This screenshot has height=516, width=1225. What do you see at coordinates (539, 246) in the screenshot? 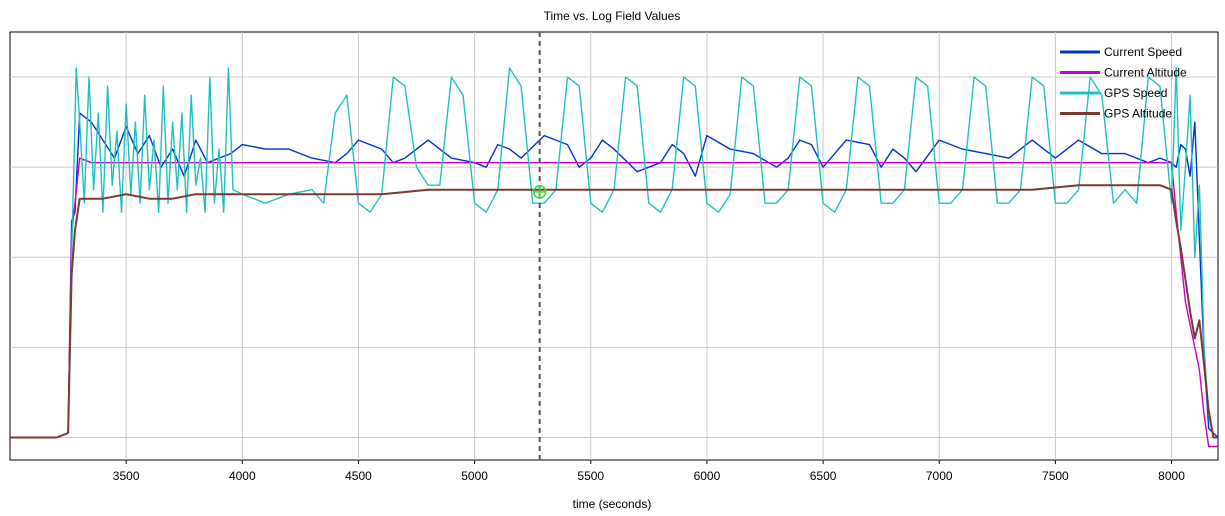
I see `cursor-layer` at bounding box center [539, 246].